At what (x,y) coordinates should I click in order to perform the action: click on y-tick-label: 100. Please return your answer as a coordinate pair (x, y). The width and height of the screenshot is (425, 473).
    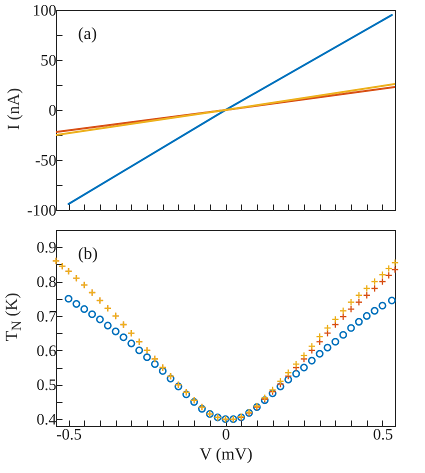
    Looking at the image, I should click on (44, 11).